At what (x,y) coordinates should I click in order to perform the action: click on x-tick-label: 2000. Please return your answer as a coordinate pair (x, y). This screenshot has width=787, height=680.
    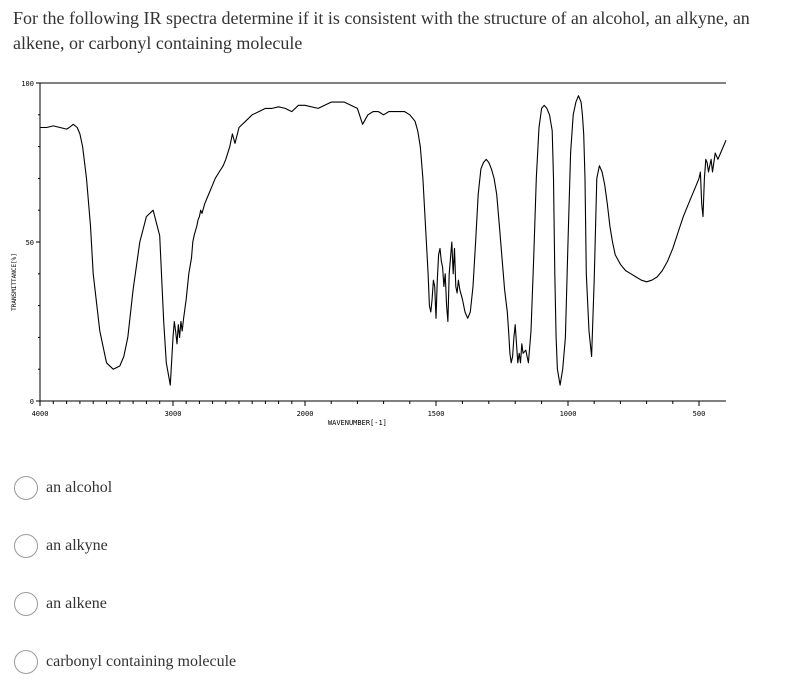
    Looking at the image, I should click on (305, 414).